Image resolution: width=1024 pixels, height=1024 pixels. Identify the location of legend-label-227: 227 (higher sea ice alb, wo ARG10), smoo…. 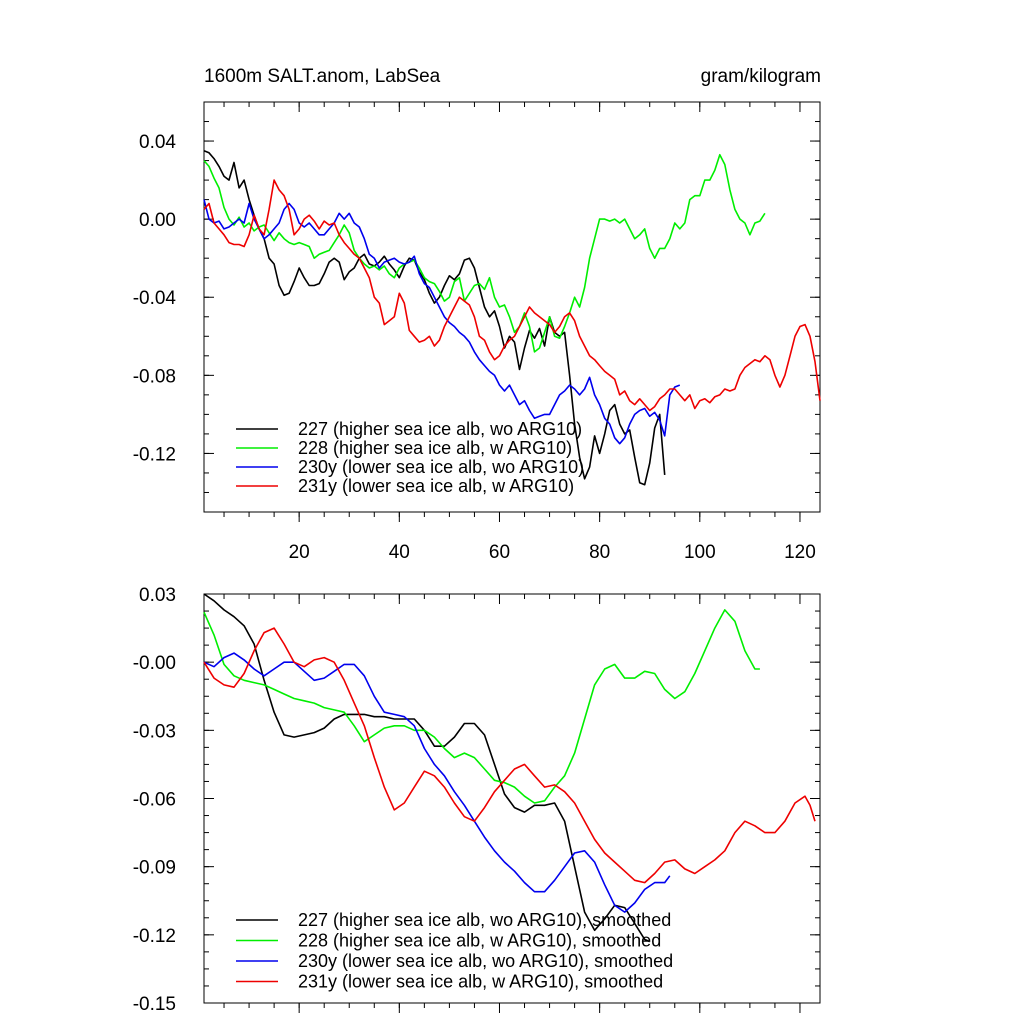
(484, 920).